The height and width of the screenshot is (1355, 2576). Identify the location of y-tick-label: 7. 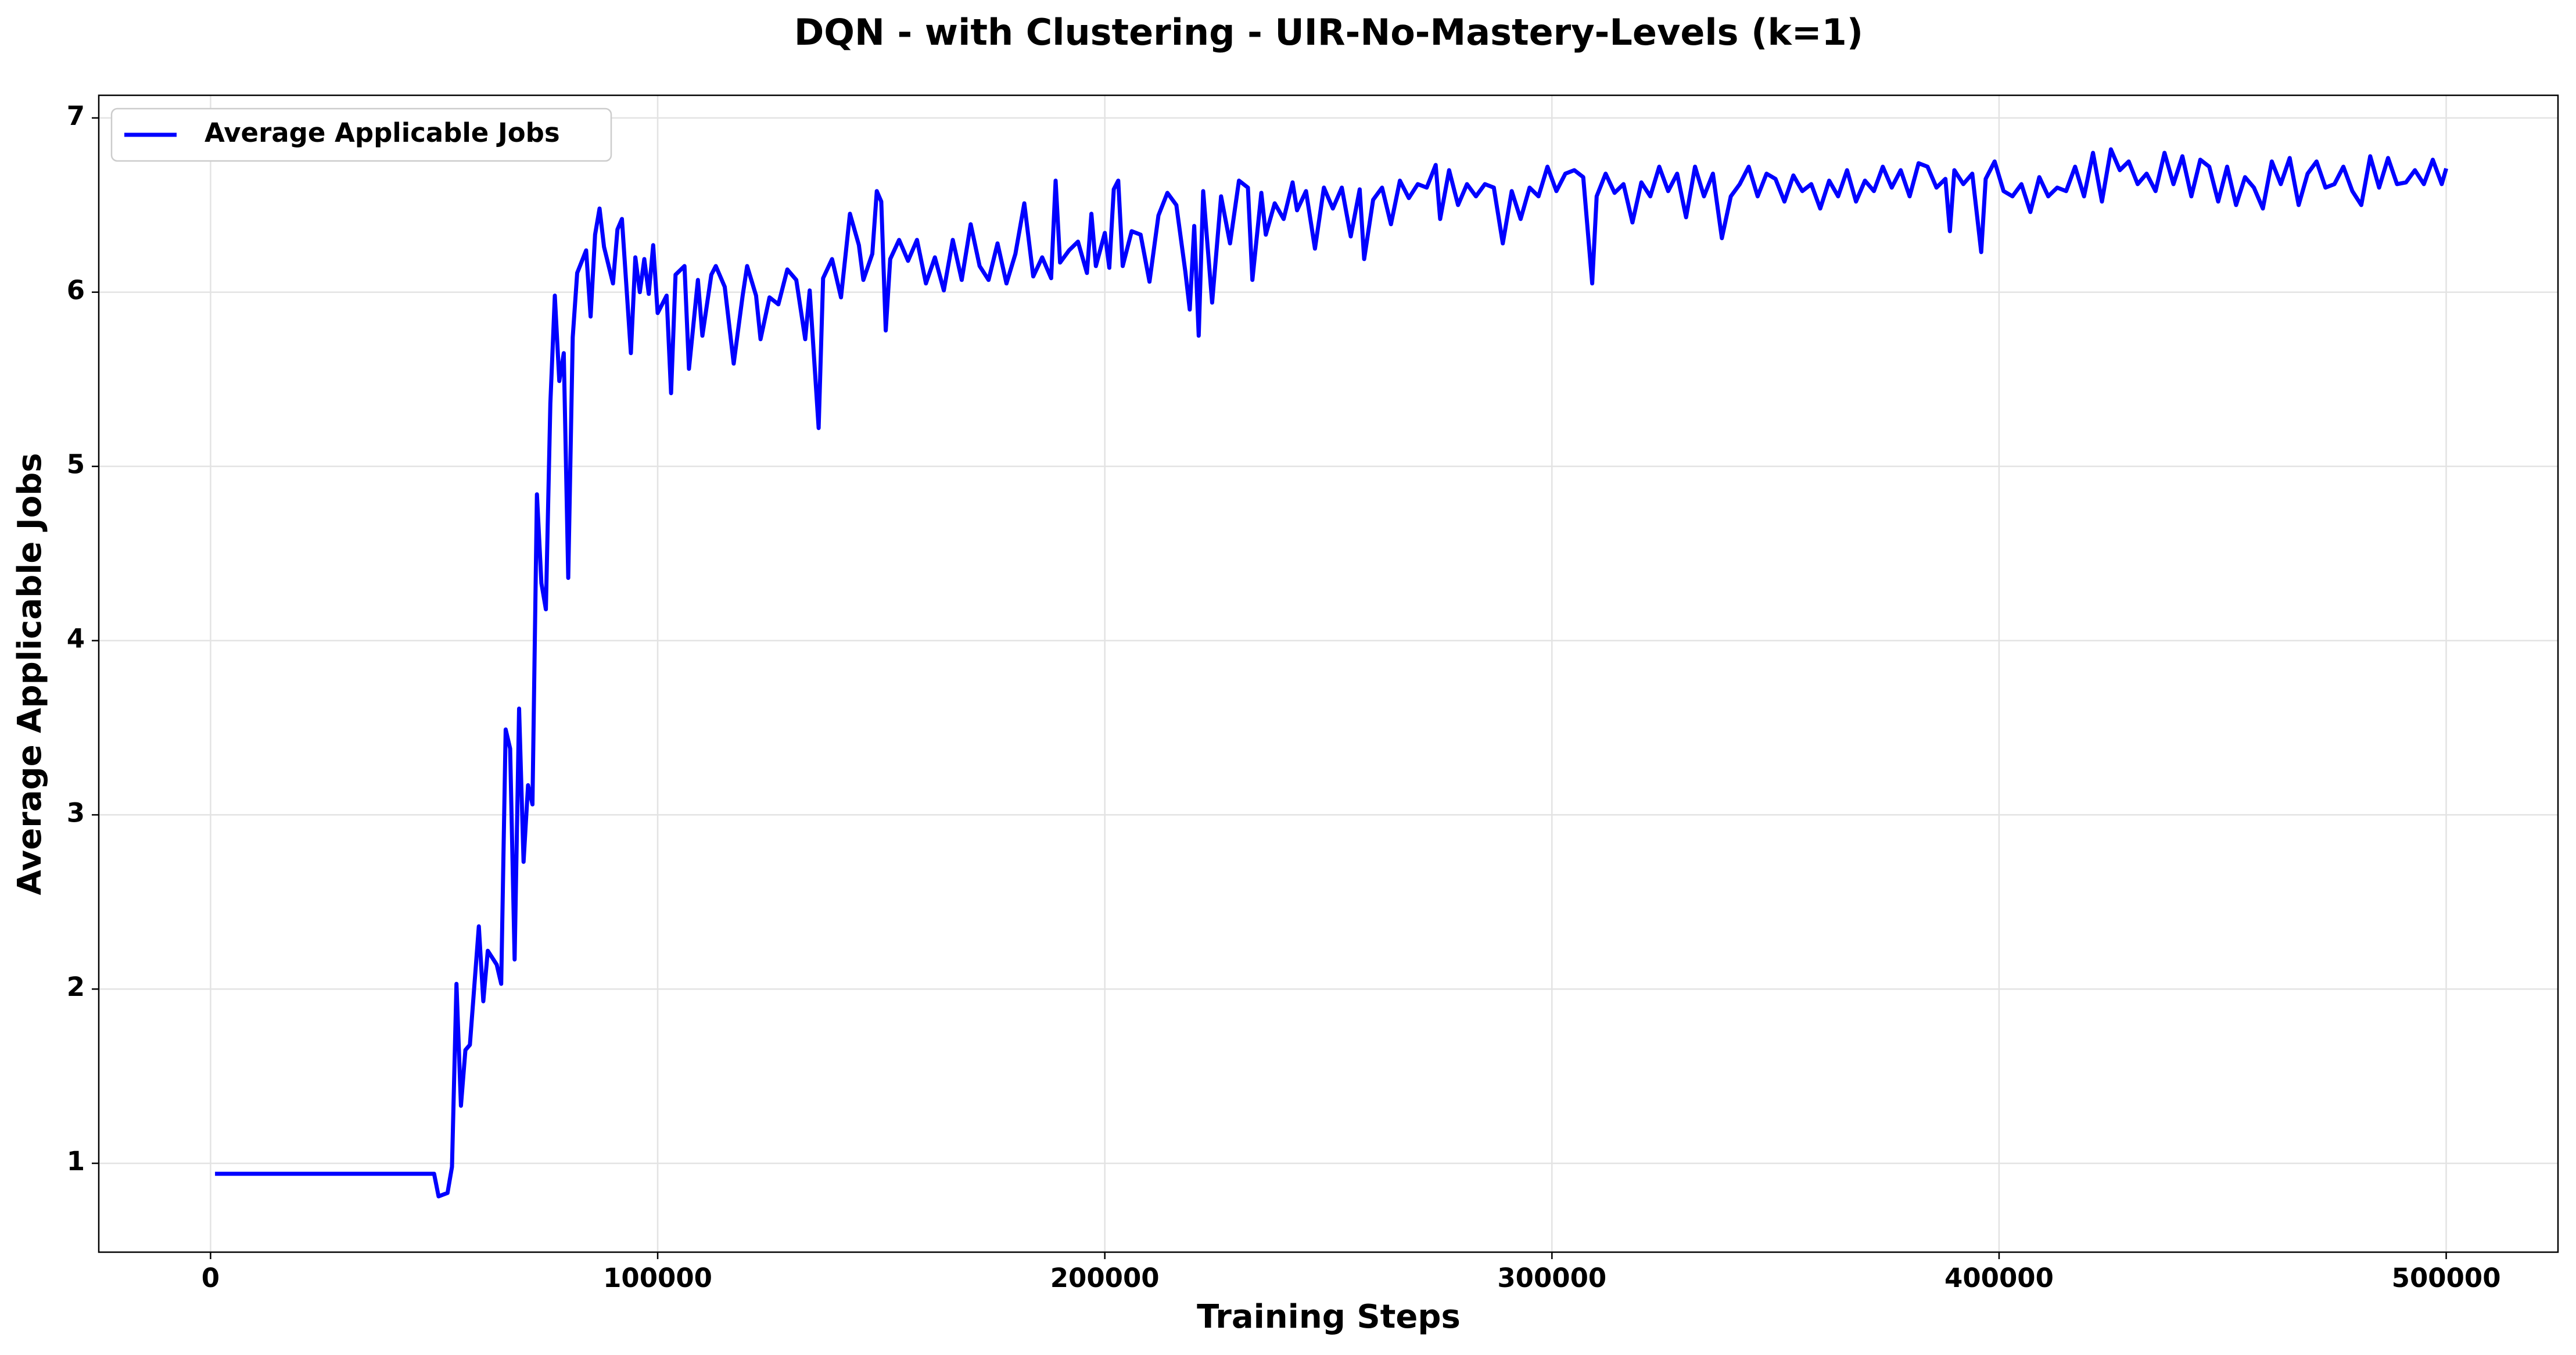
(76, 116).